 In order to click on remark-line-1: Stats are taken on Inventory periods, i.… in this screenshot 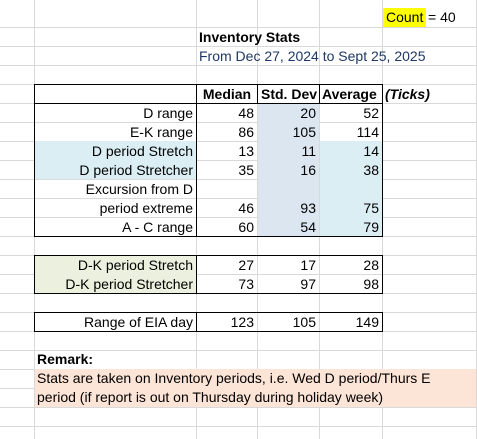, I will do `click(234, 378)`.